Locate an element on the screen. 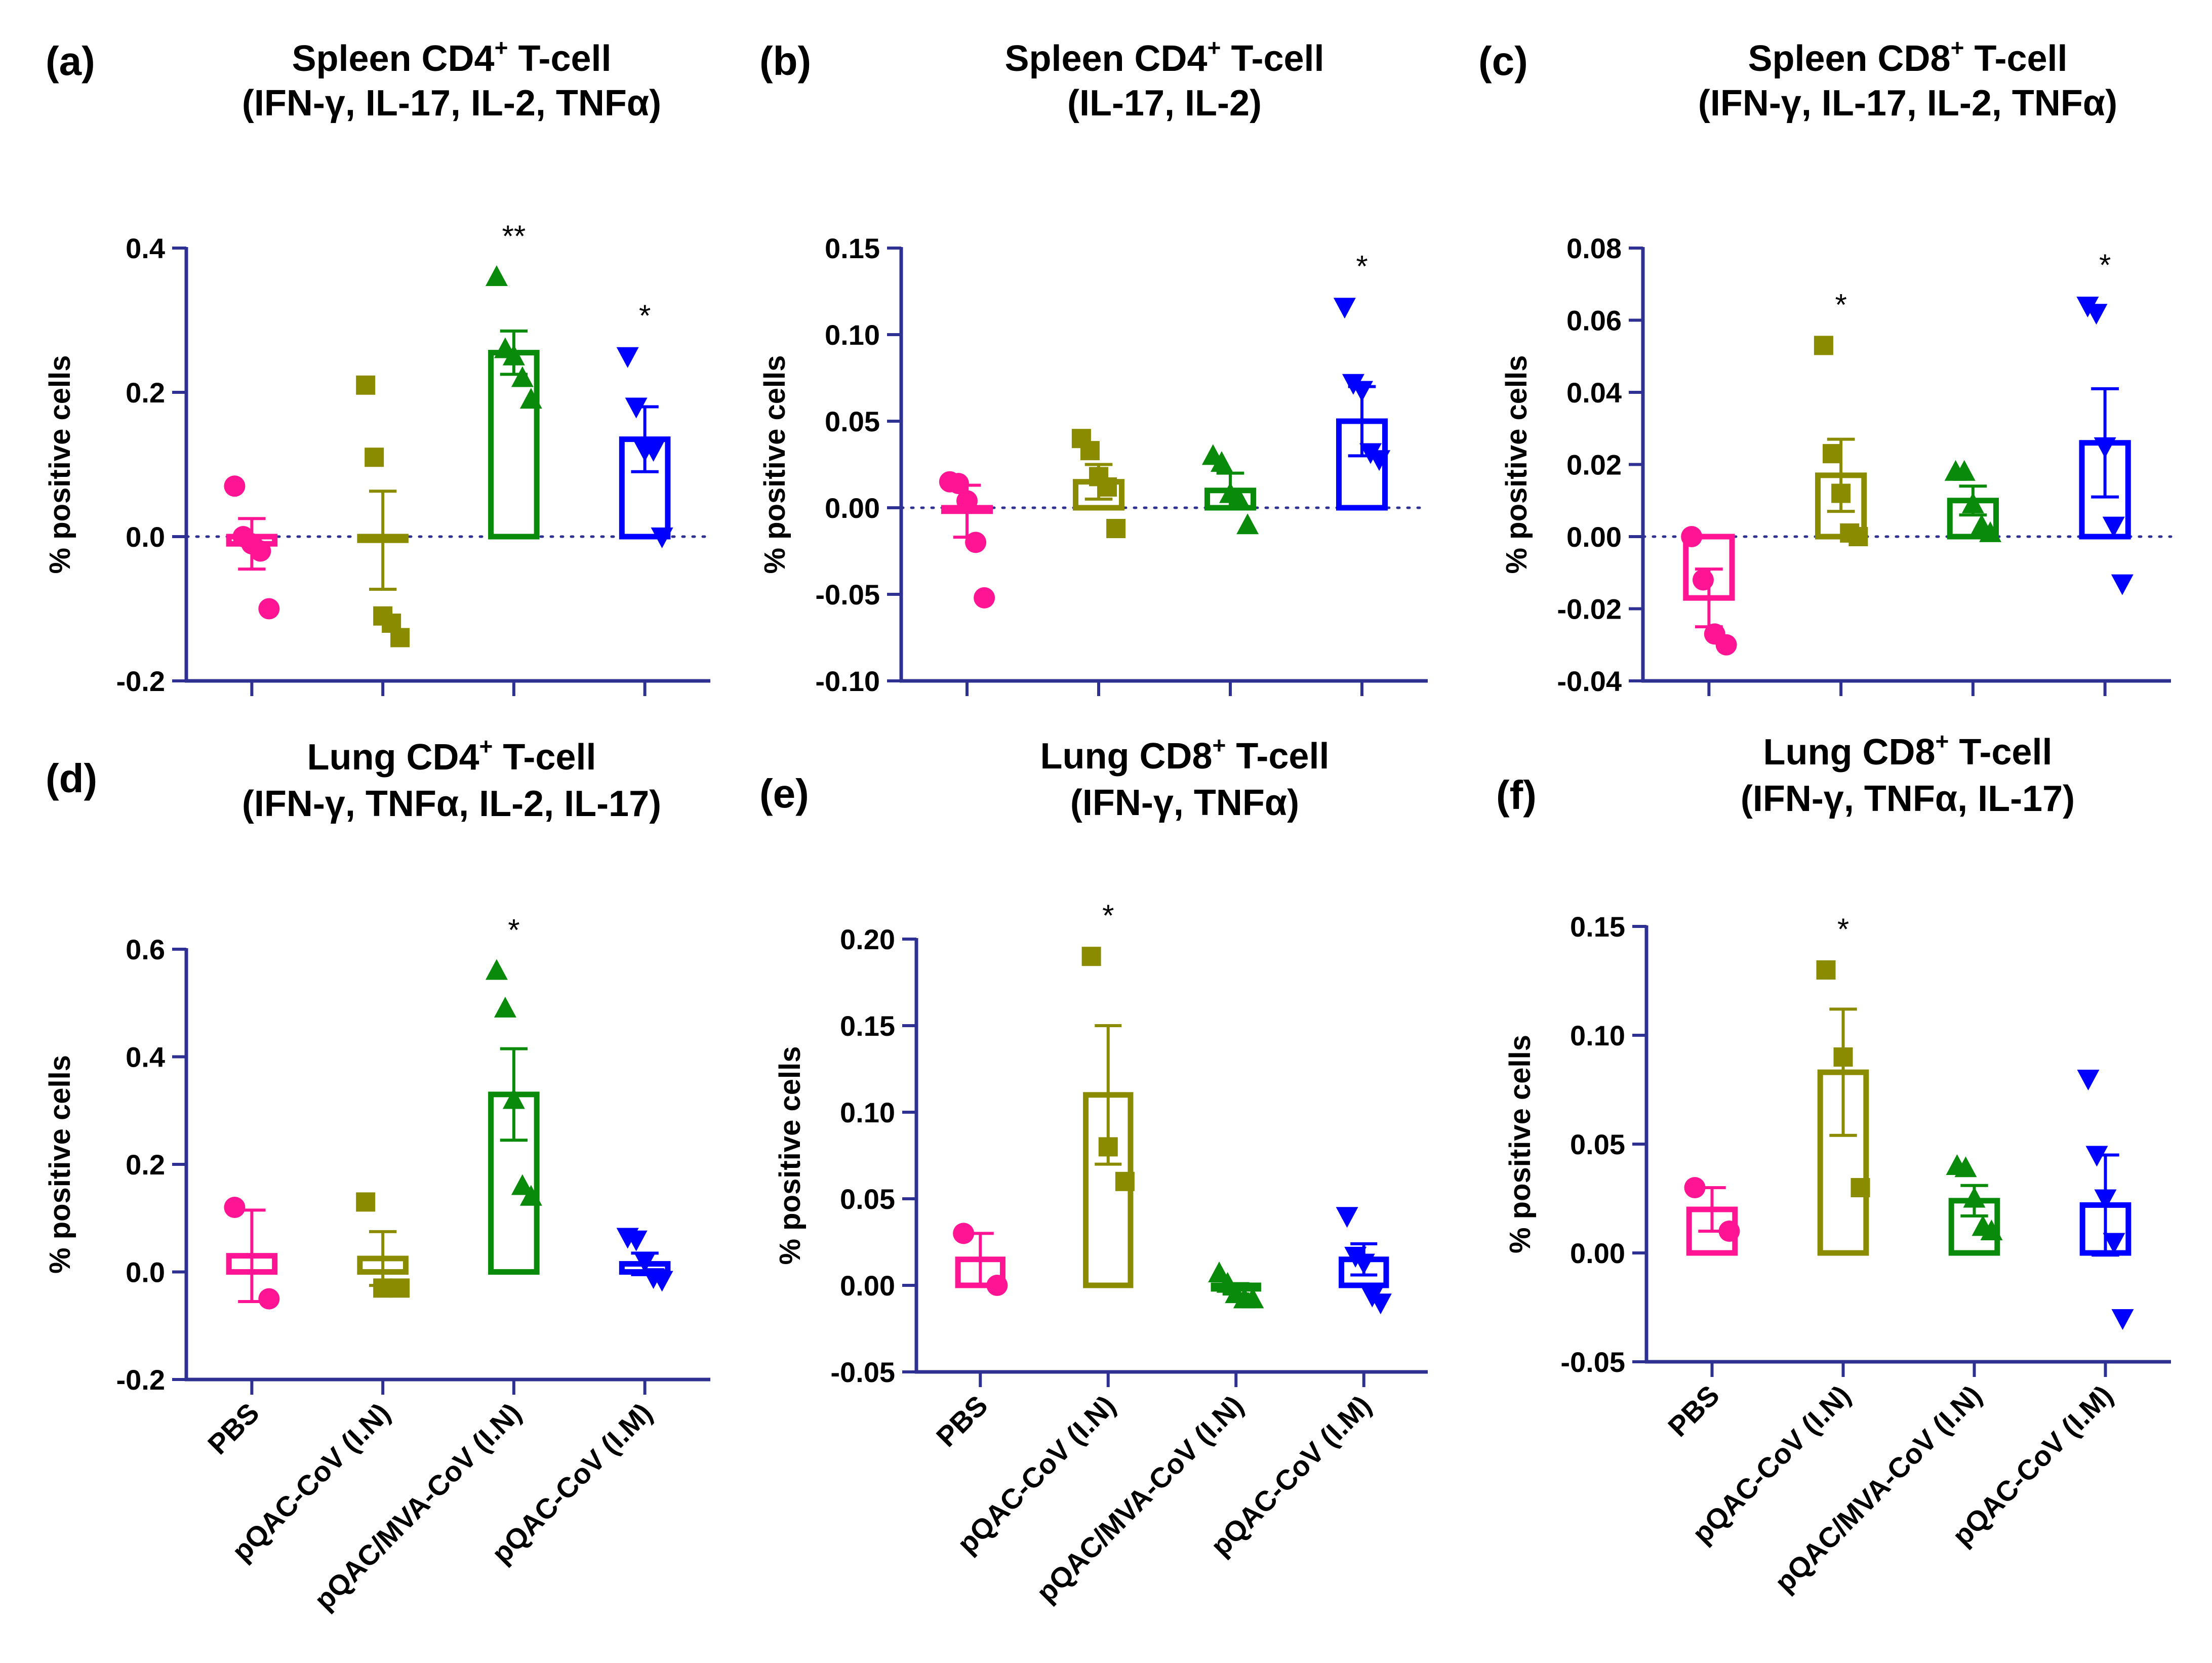  panel-letter: (d) is located at coordinates (71, 778).